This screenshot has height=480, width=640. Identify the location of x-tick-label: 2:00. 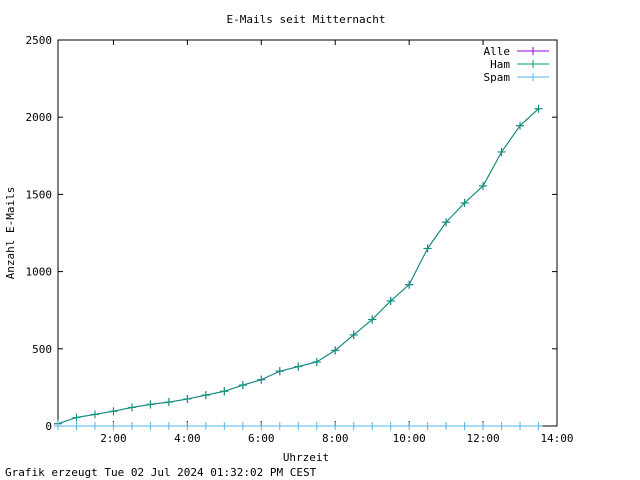
(113, 438).